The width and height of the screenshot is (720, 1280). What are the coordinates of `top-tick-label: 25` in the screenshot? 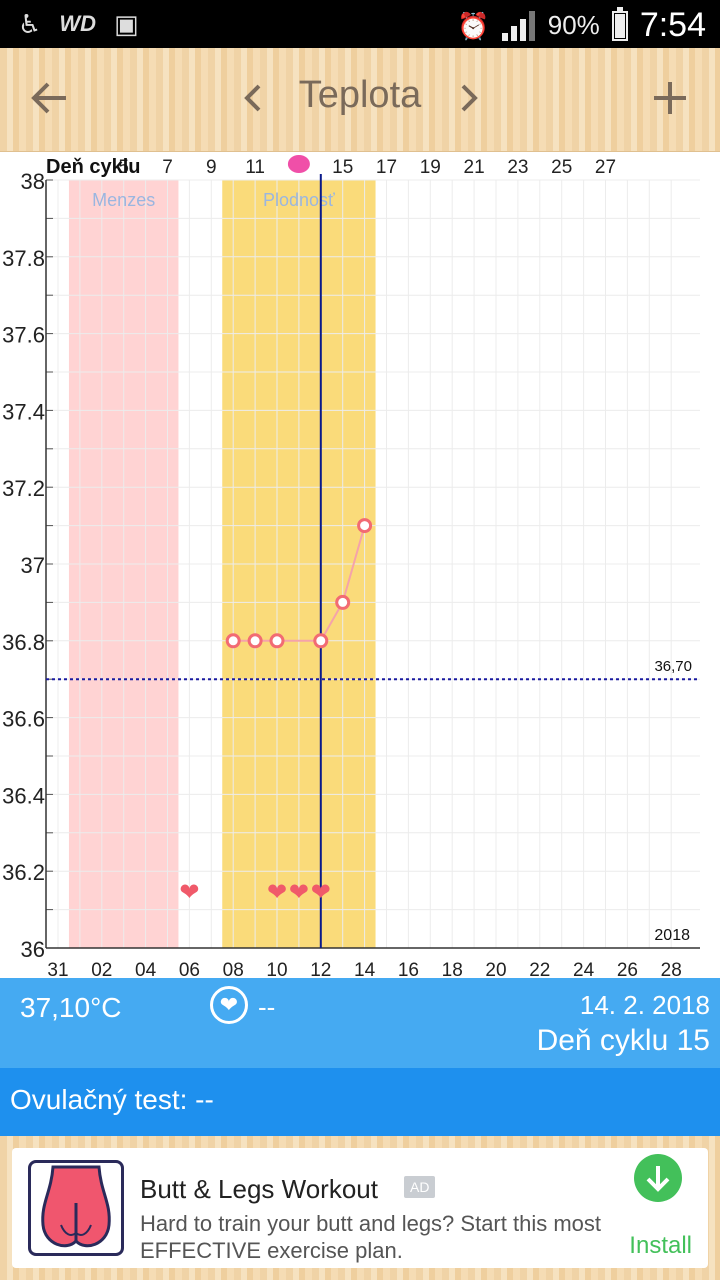 It's located at (561, 167).